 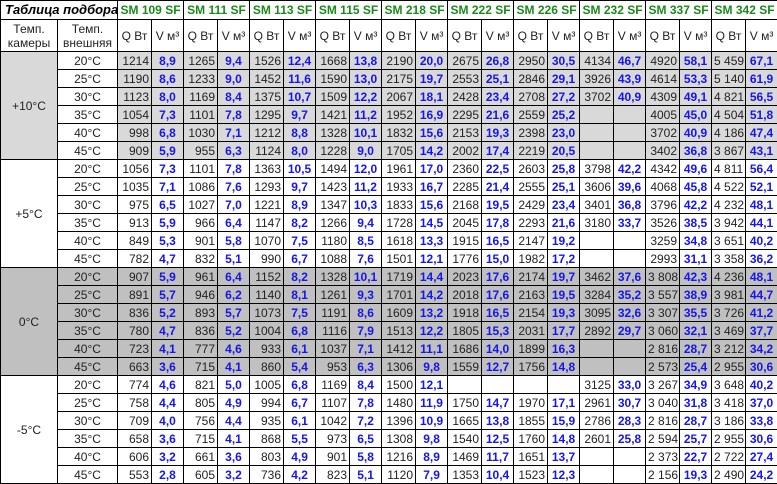 I want to click on power-cell: 1169, so click(x=201, y=97).